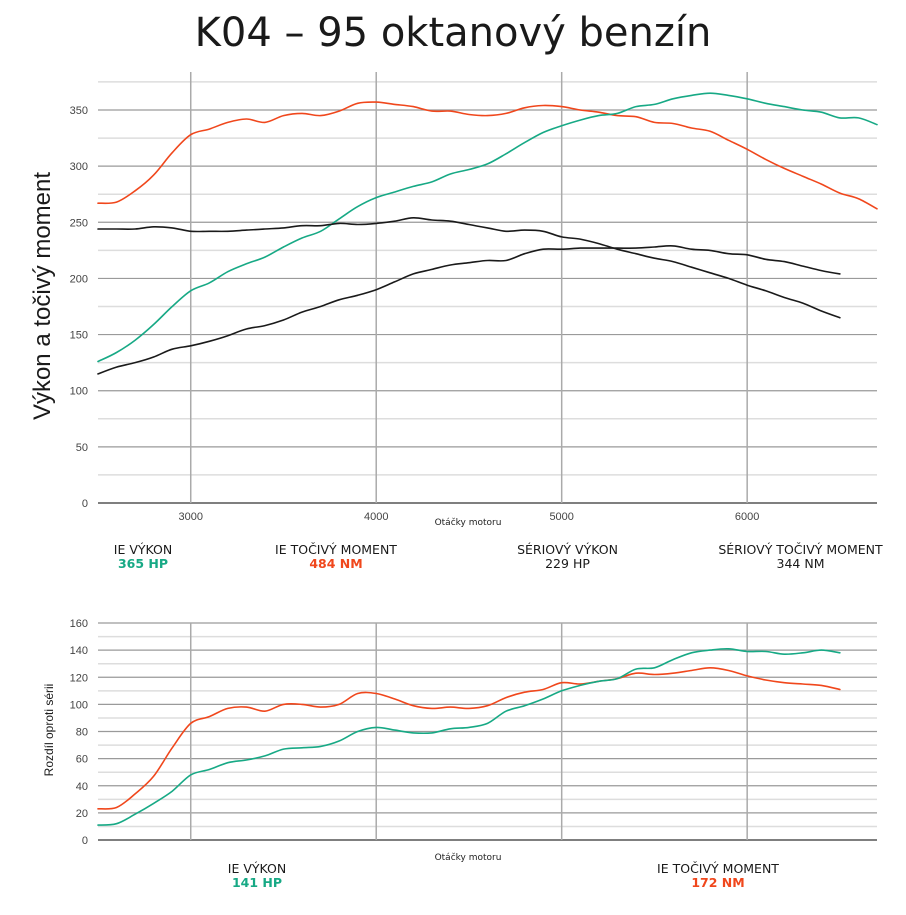 The width and height of the screenshot is (906, 915). Describe the element at coordinates (82, 448) in the screenshot. I see `top-y-tick-label: 50` at that location.